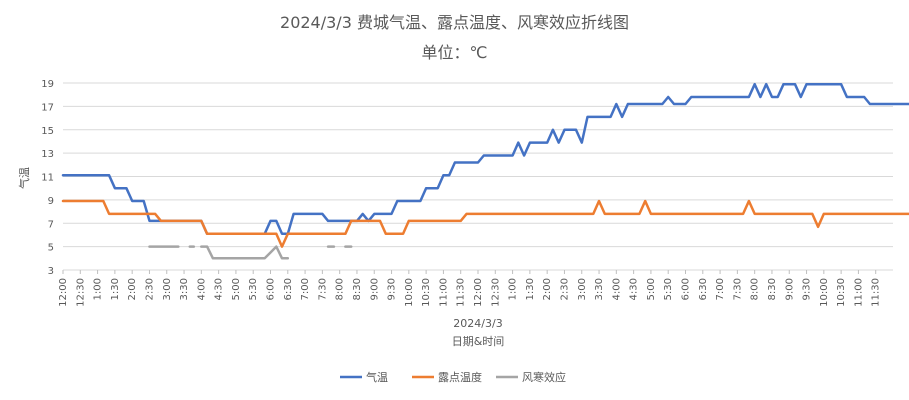  Describe the element at coordinates (47, 107) in the screenshot. I see `y-tick-label: 17` at that location.